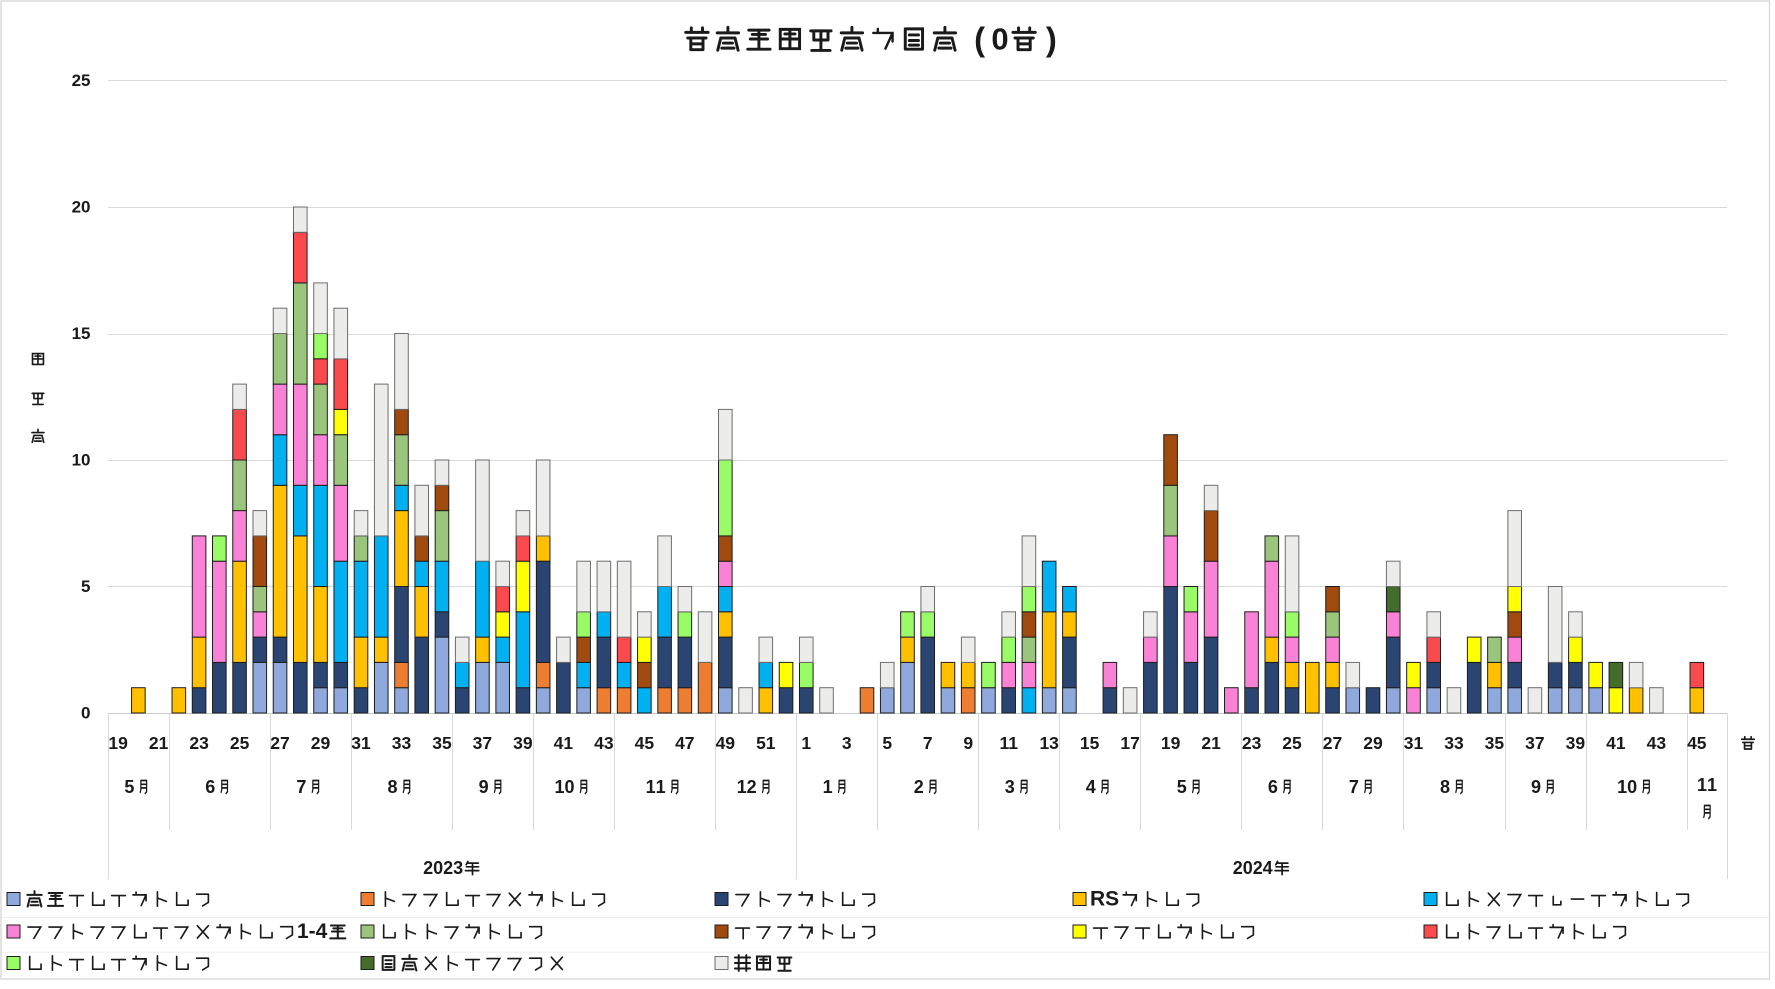 The image size is (1775, 989). Describe the element at coordinates (1129, 743) in the screenshot. I see `svg-text: 17` at that location.